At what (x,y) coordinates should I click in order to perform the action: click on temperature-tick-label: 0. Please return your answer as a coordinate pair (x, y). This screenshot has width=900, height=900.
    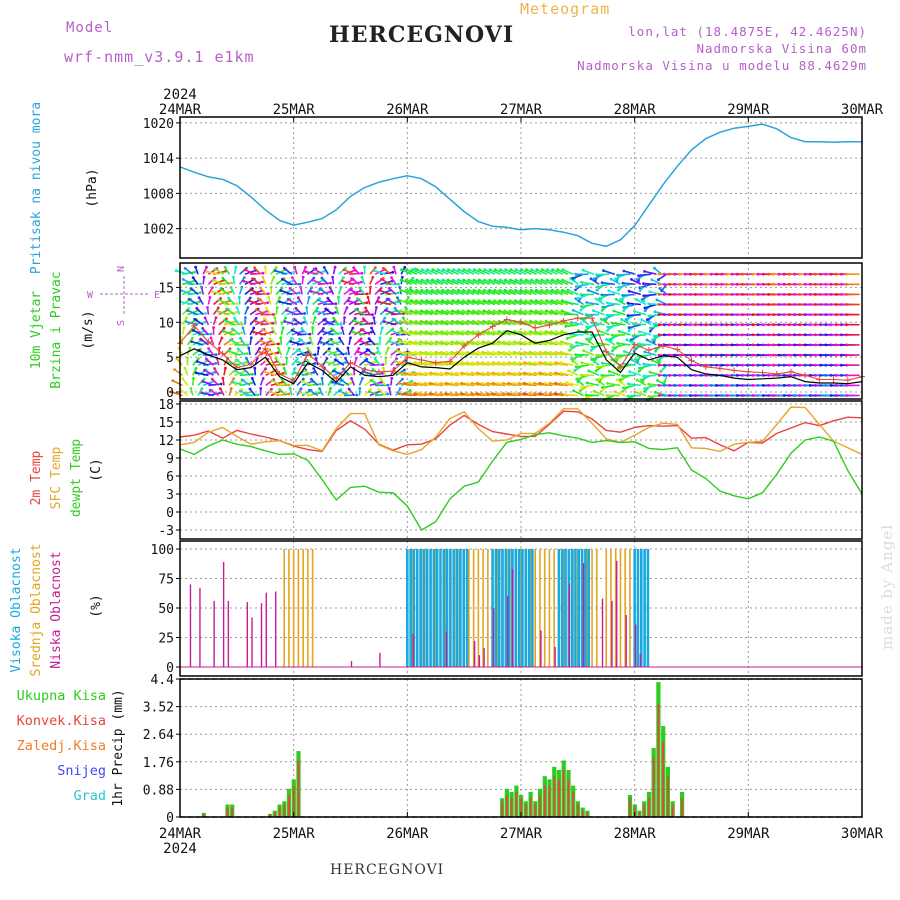
    Looking at the image, I should click on (170, 513).